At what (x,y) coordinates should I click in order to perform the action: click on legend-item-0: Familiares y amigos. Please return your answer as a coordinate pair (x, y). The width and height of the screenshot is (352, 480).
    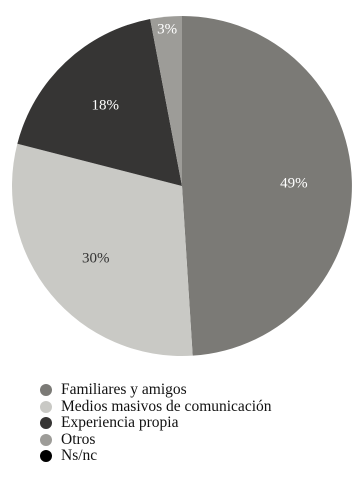
    Looking at the image, I should click on (156, 390).